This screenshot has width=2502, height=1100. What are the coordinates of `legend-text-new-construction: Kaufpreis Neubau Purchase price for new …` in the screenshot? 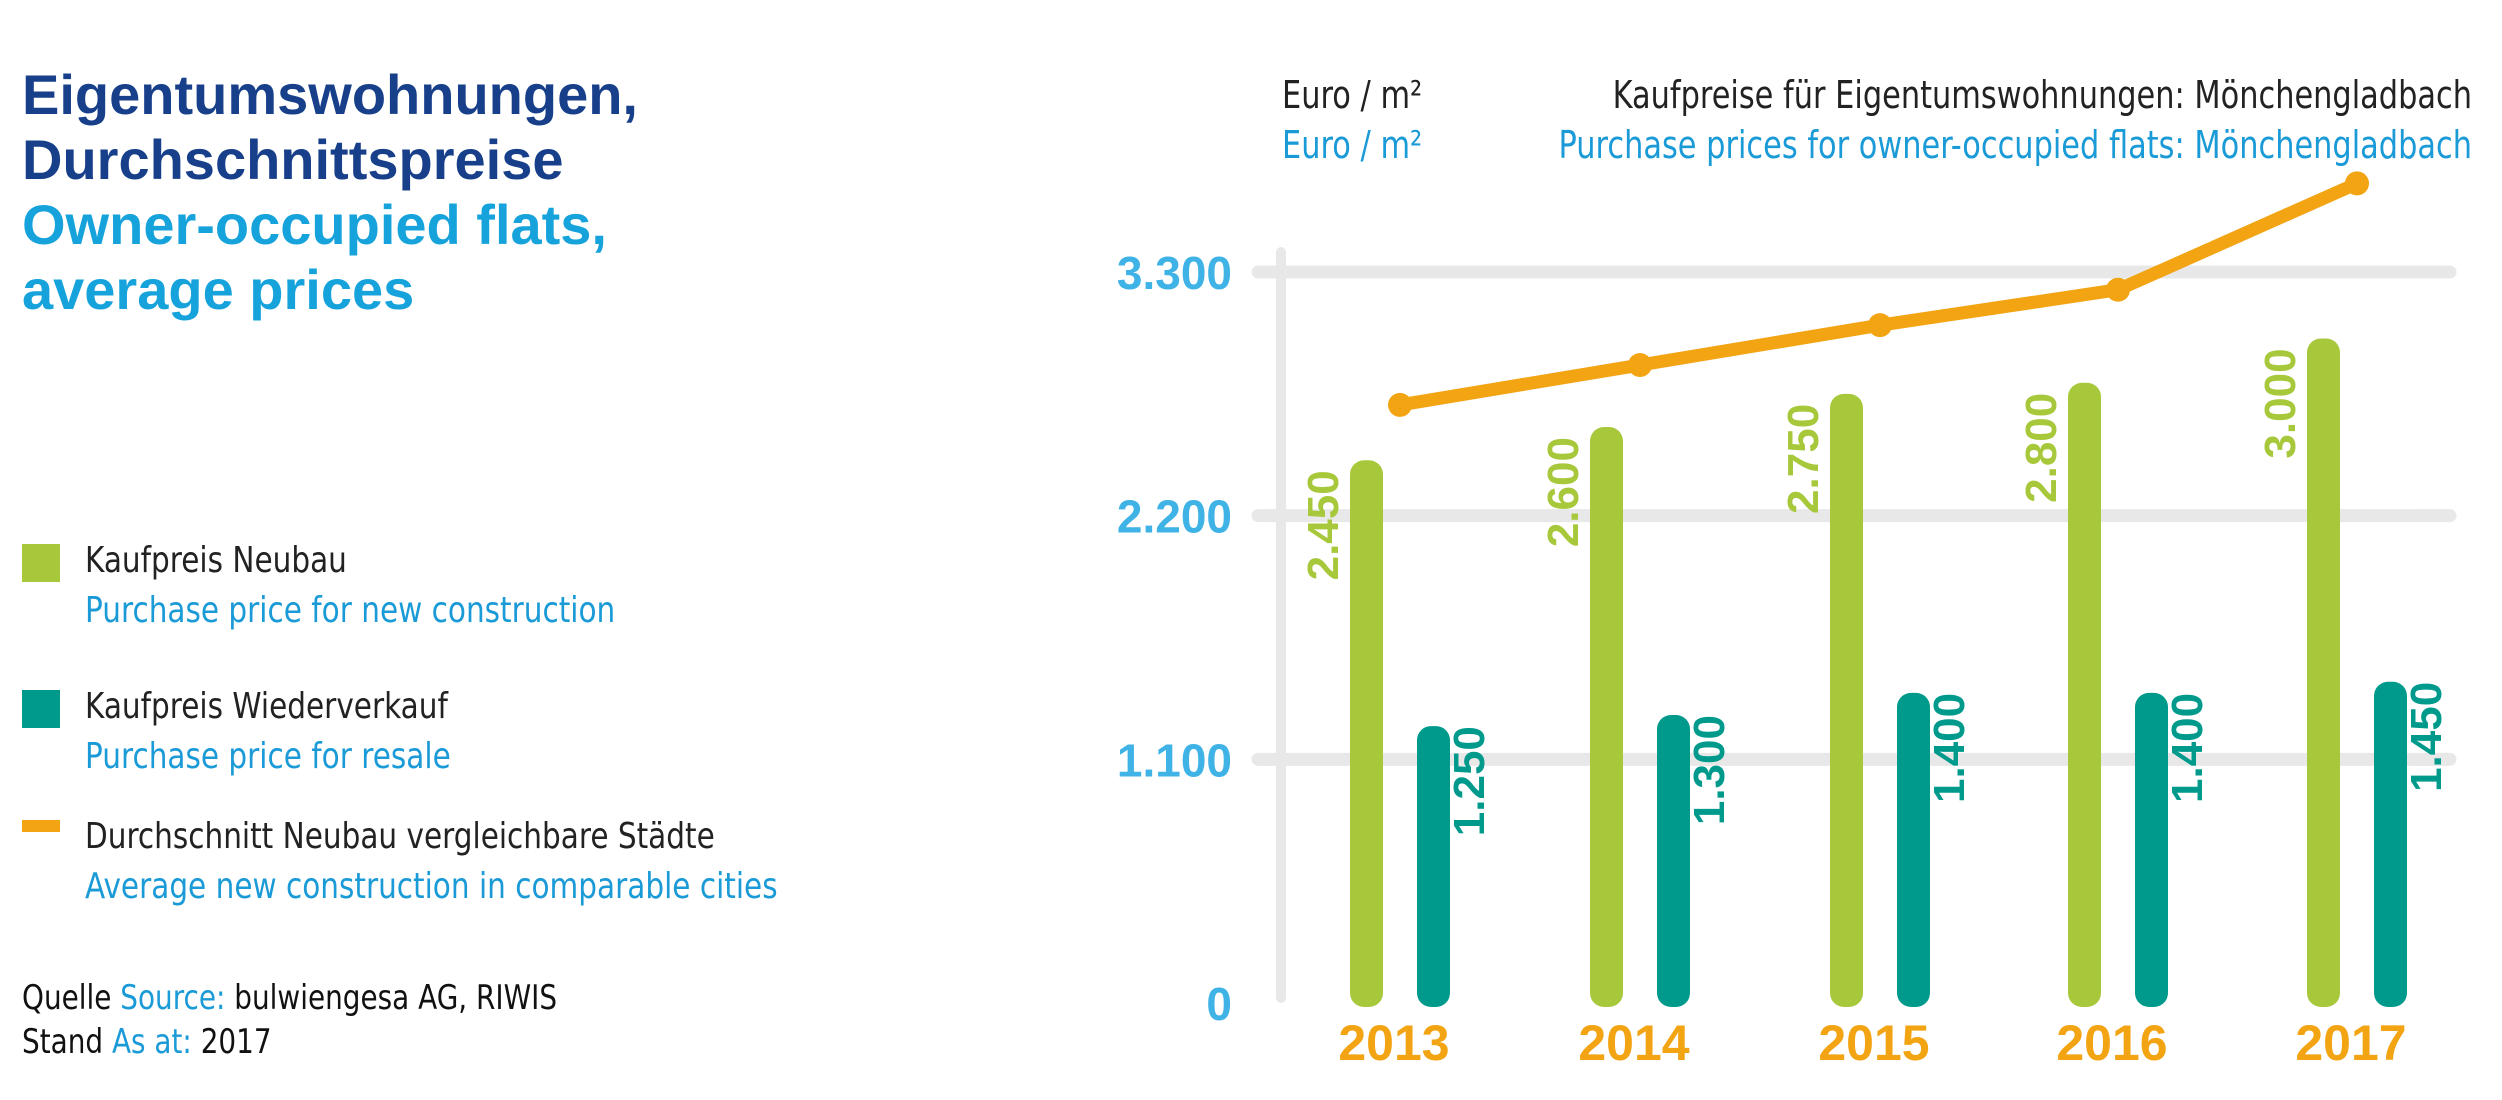 It's located at (350, 586).